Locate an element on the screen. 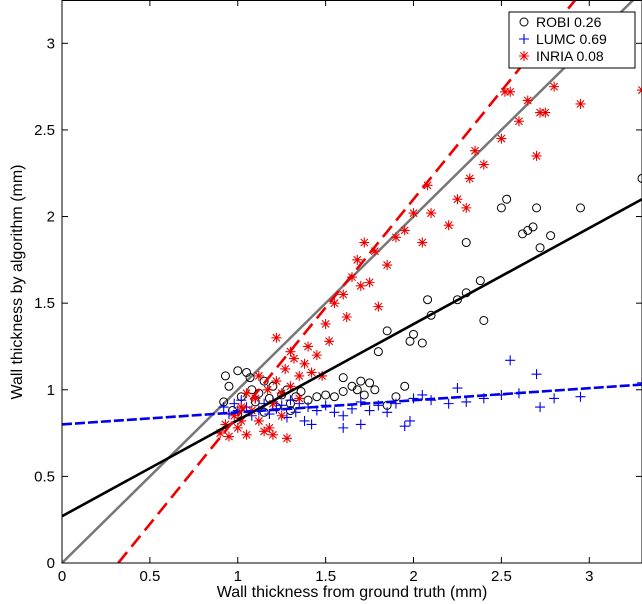  legend-plus-icon is located at coordinates (524, 39).